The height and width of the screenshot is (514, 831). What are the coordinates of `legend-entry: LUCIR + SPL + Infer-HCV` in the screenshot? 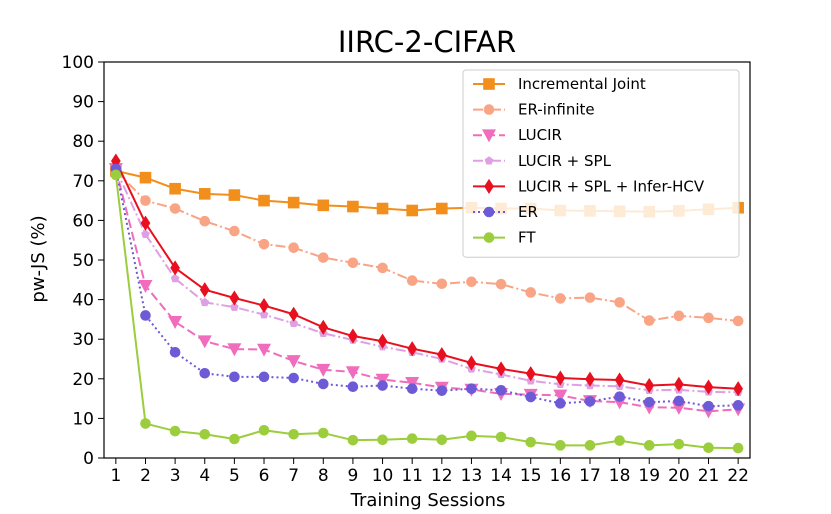 It's located at (589, 186).